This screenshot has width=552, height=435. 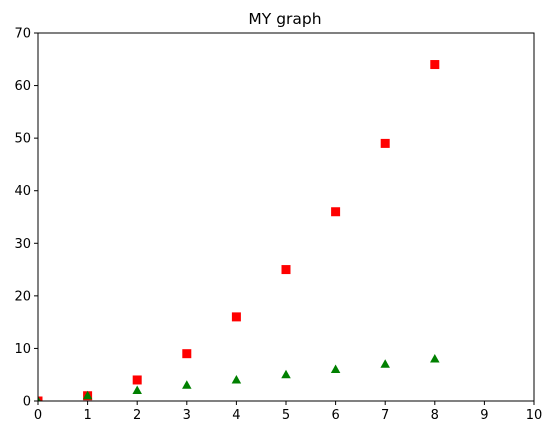 What do you see at coordinates (435, 415) in the screenshot?
I see `x-tick-label: 8` at bounding box center [435, 415].